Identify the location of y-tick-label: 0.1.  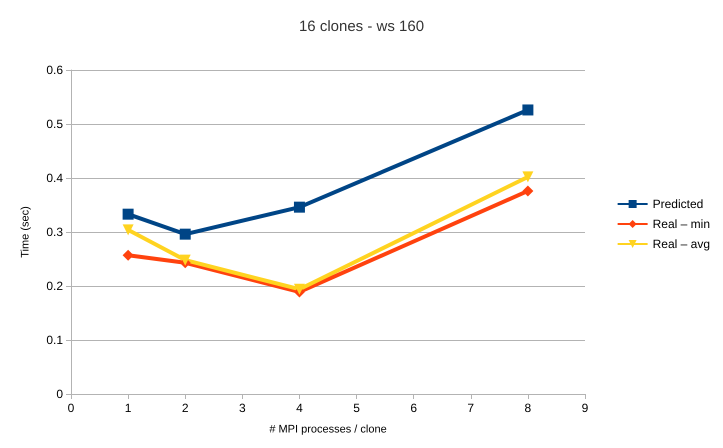
(55, 340).